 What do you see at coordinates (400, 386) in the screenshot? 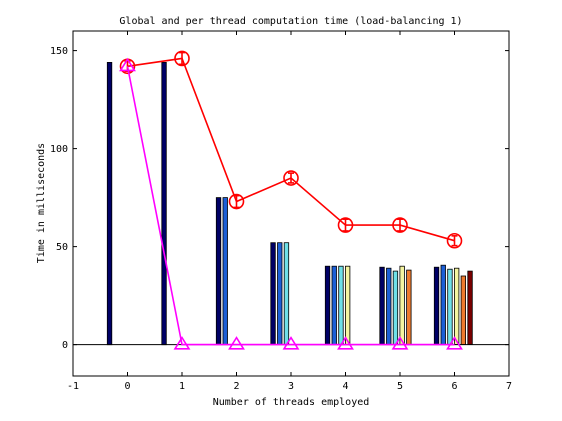
I see `x-tick-label: 5` at bounding box center [400, 386].